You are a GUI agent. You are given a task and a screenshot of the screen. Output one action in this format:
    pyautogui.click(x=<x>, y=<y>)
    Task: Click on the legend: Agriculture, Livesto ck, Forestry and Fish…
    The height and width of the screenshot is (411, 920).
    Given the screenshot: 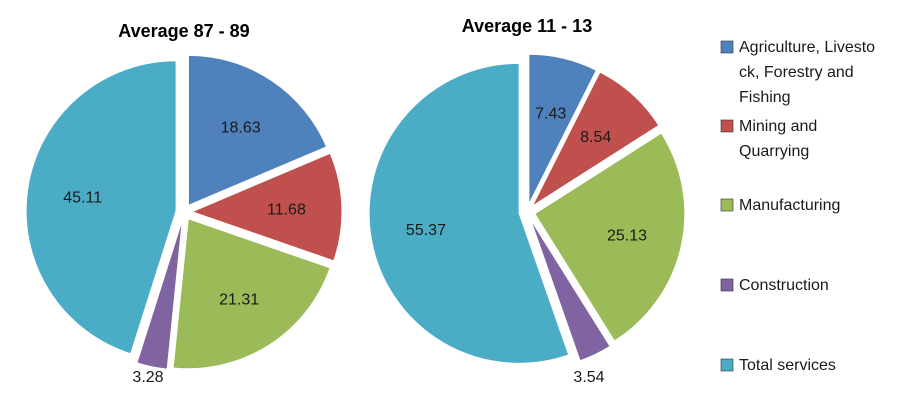 What is the action you would take?
    pyautogui.click(x=797, y=206)
    